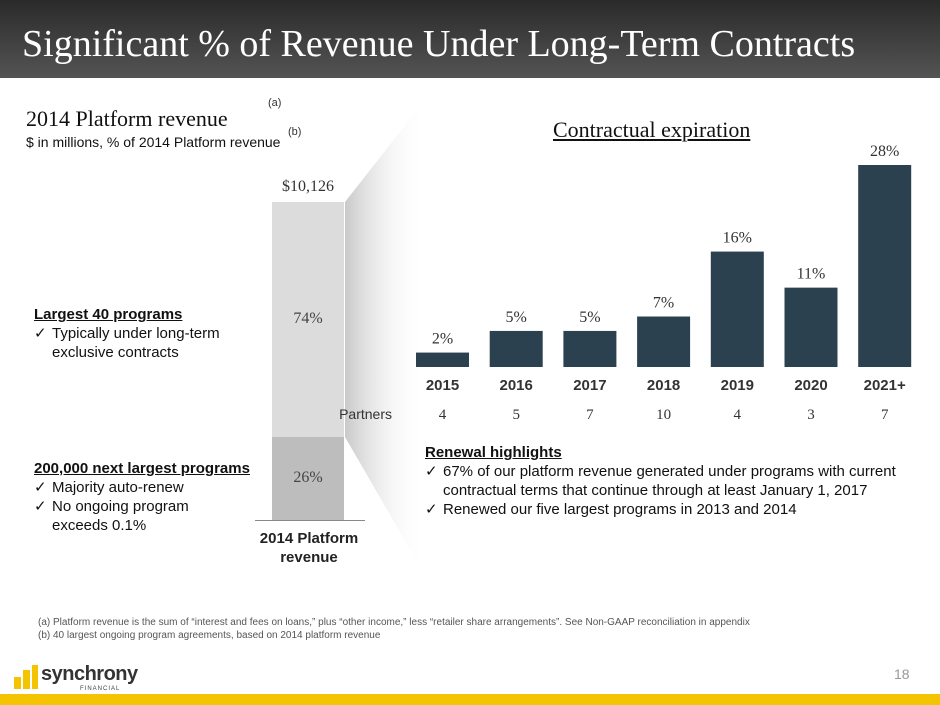  What do you see at coordinates (737, 309) in the screenshot?
I see `bar-2019` at bounding box center [737, 309].